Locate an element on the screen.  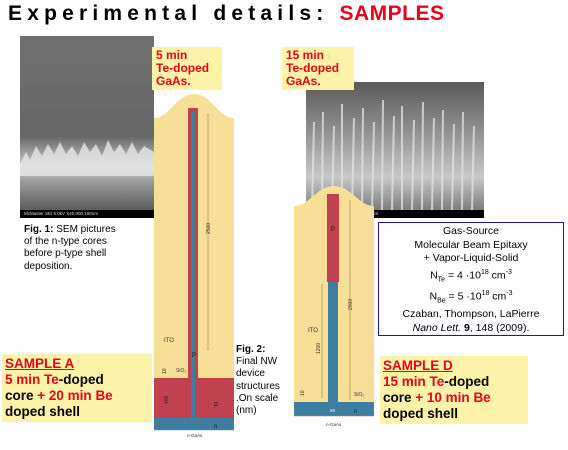
fig2-text2: device is located at coordinates (250, 374).